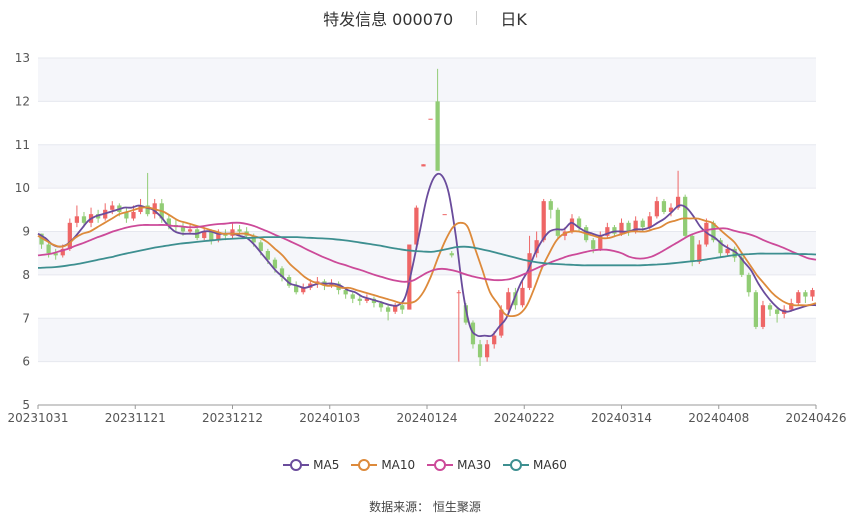 The width and height of the screenshot is (850, 517). Describe the element at coordinates (383, 465) in the screenshot. I see `legend-item-ma10: MA10` at that location.